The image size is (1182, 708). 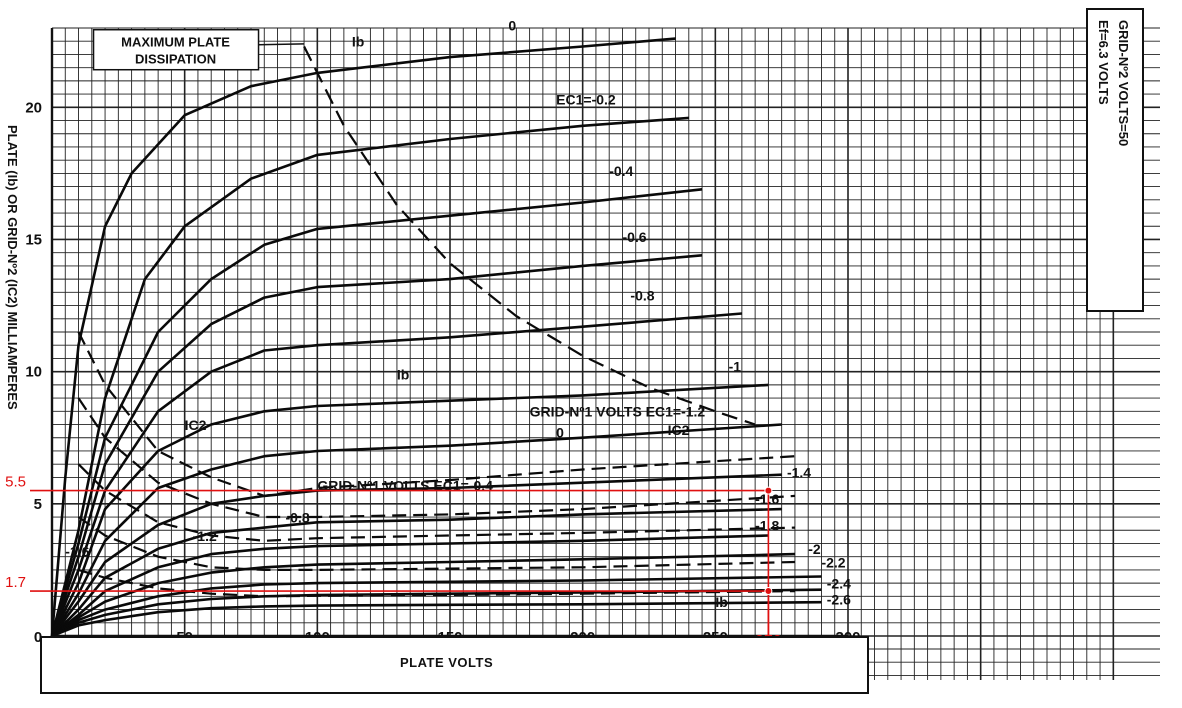 What do you see at coordinates (634, 237) in the screenshot?
I see `plate-curve-label: -0.6` at bounding box center [634, 237].